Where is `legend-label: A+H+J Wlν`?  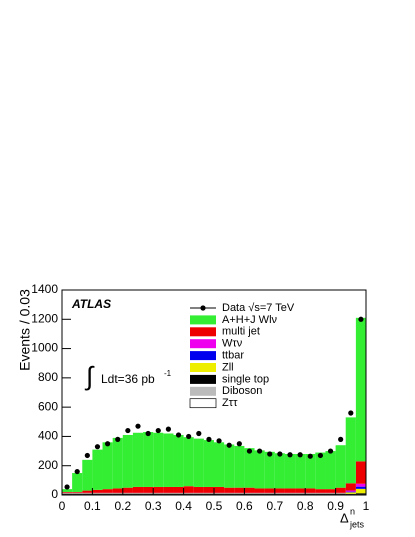
legend-label: A+H+J Wlν is located at coordinates (250, 320).